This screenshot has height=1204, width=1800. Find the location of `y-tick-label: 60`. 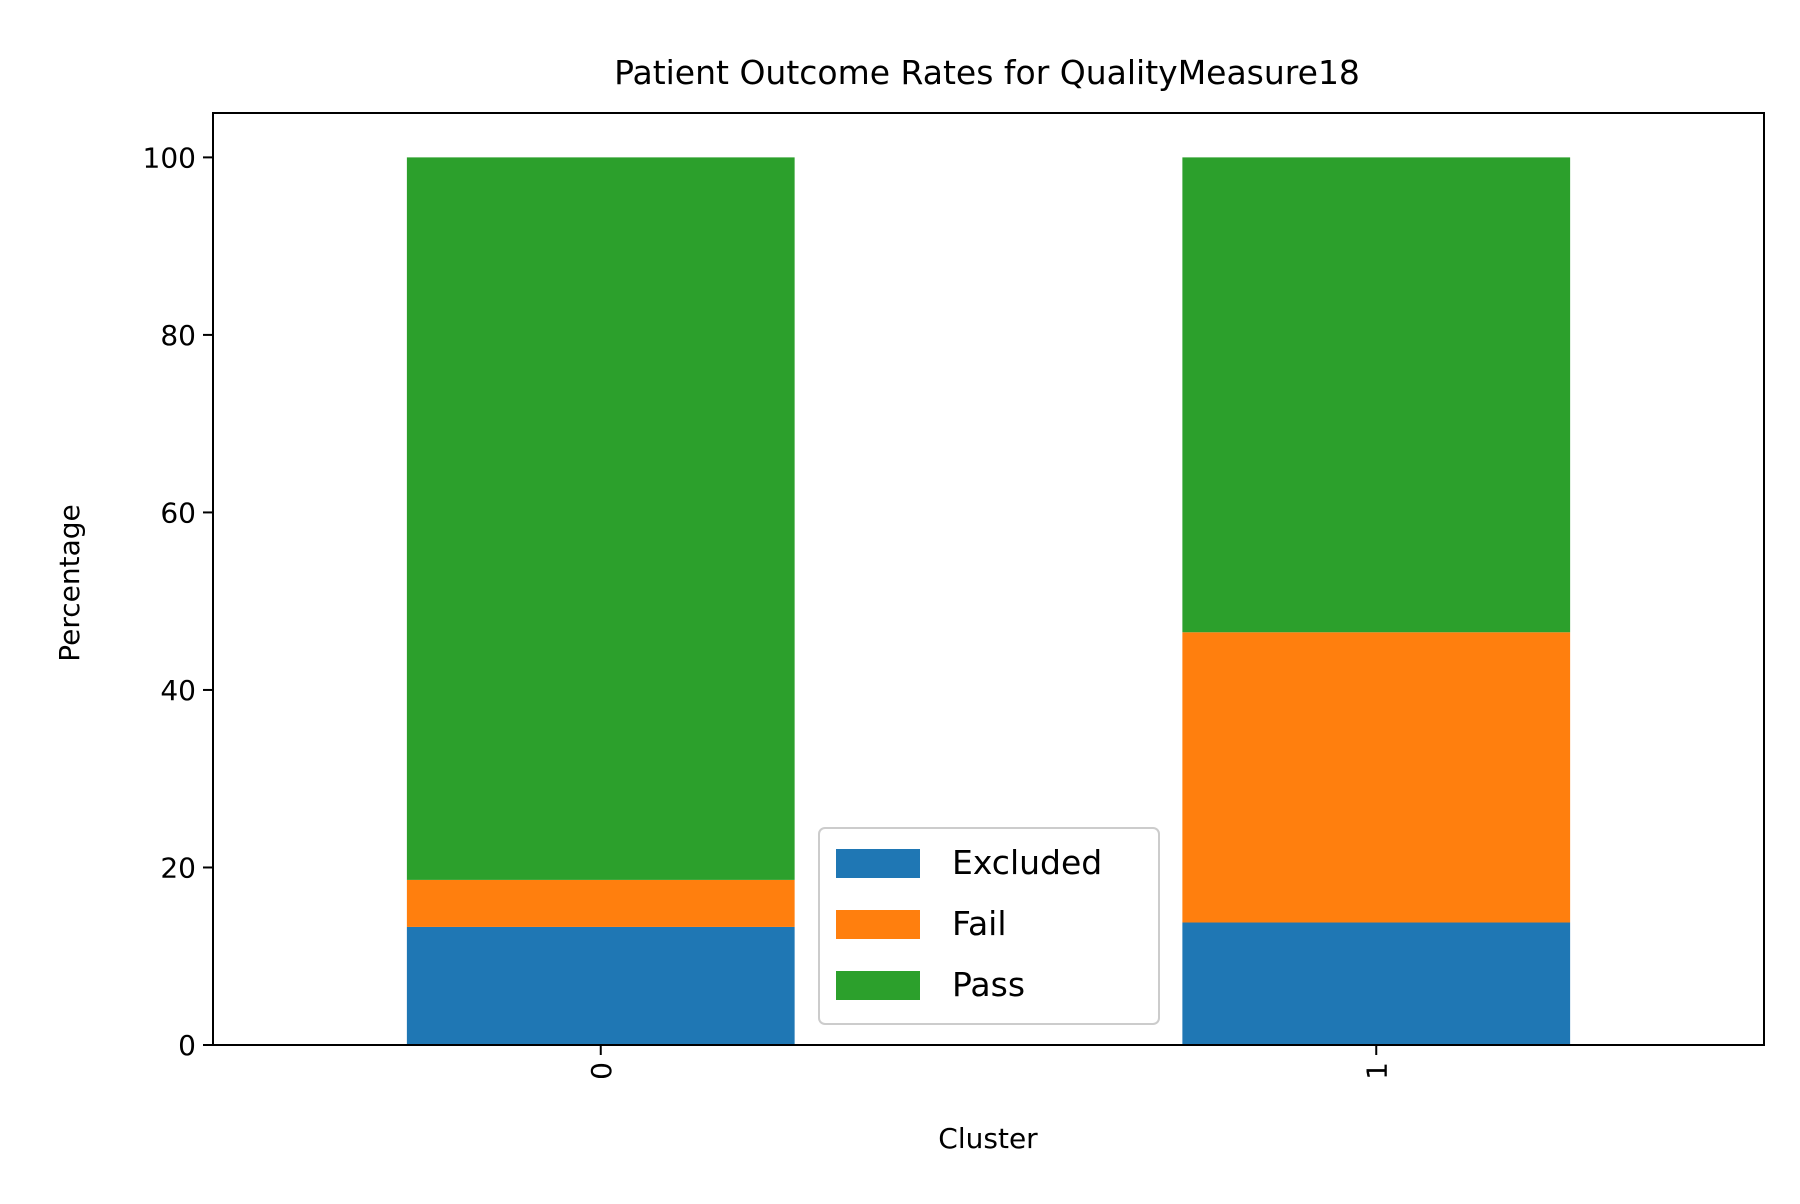

y-tick-label: 60 is located at coordinates (178, 512).